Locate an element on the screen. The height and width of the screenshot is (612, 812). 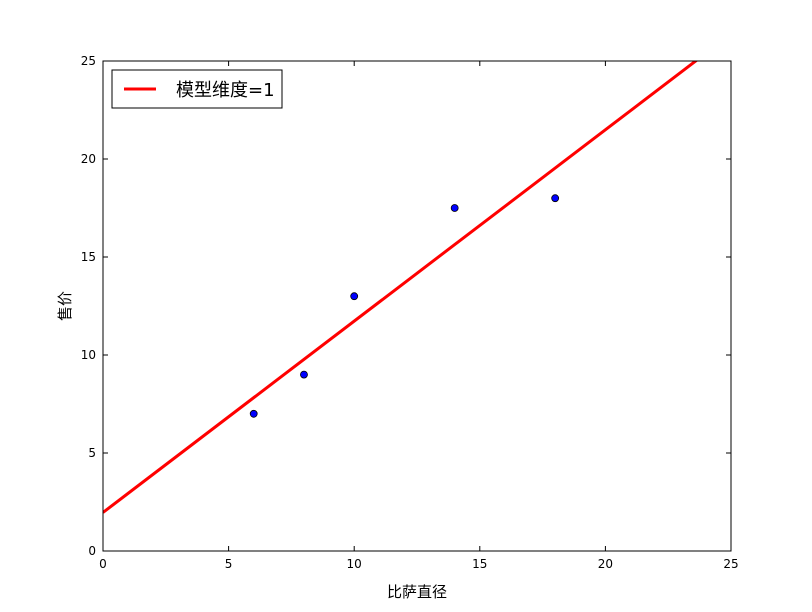
x-tick-label: 25 is located at coordinates (730, 564).